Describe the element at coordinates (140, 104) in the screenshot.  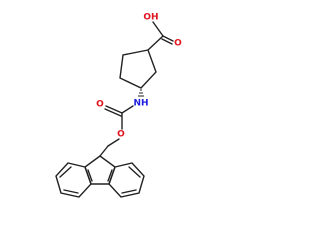
I see `atom-label: NH` at that location.